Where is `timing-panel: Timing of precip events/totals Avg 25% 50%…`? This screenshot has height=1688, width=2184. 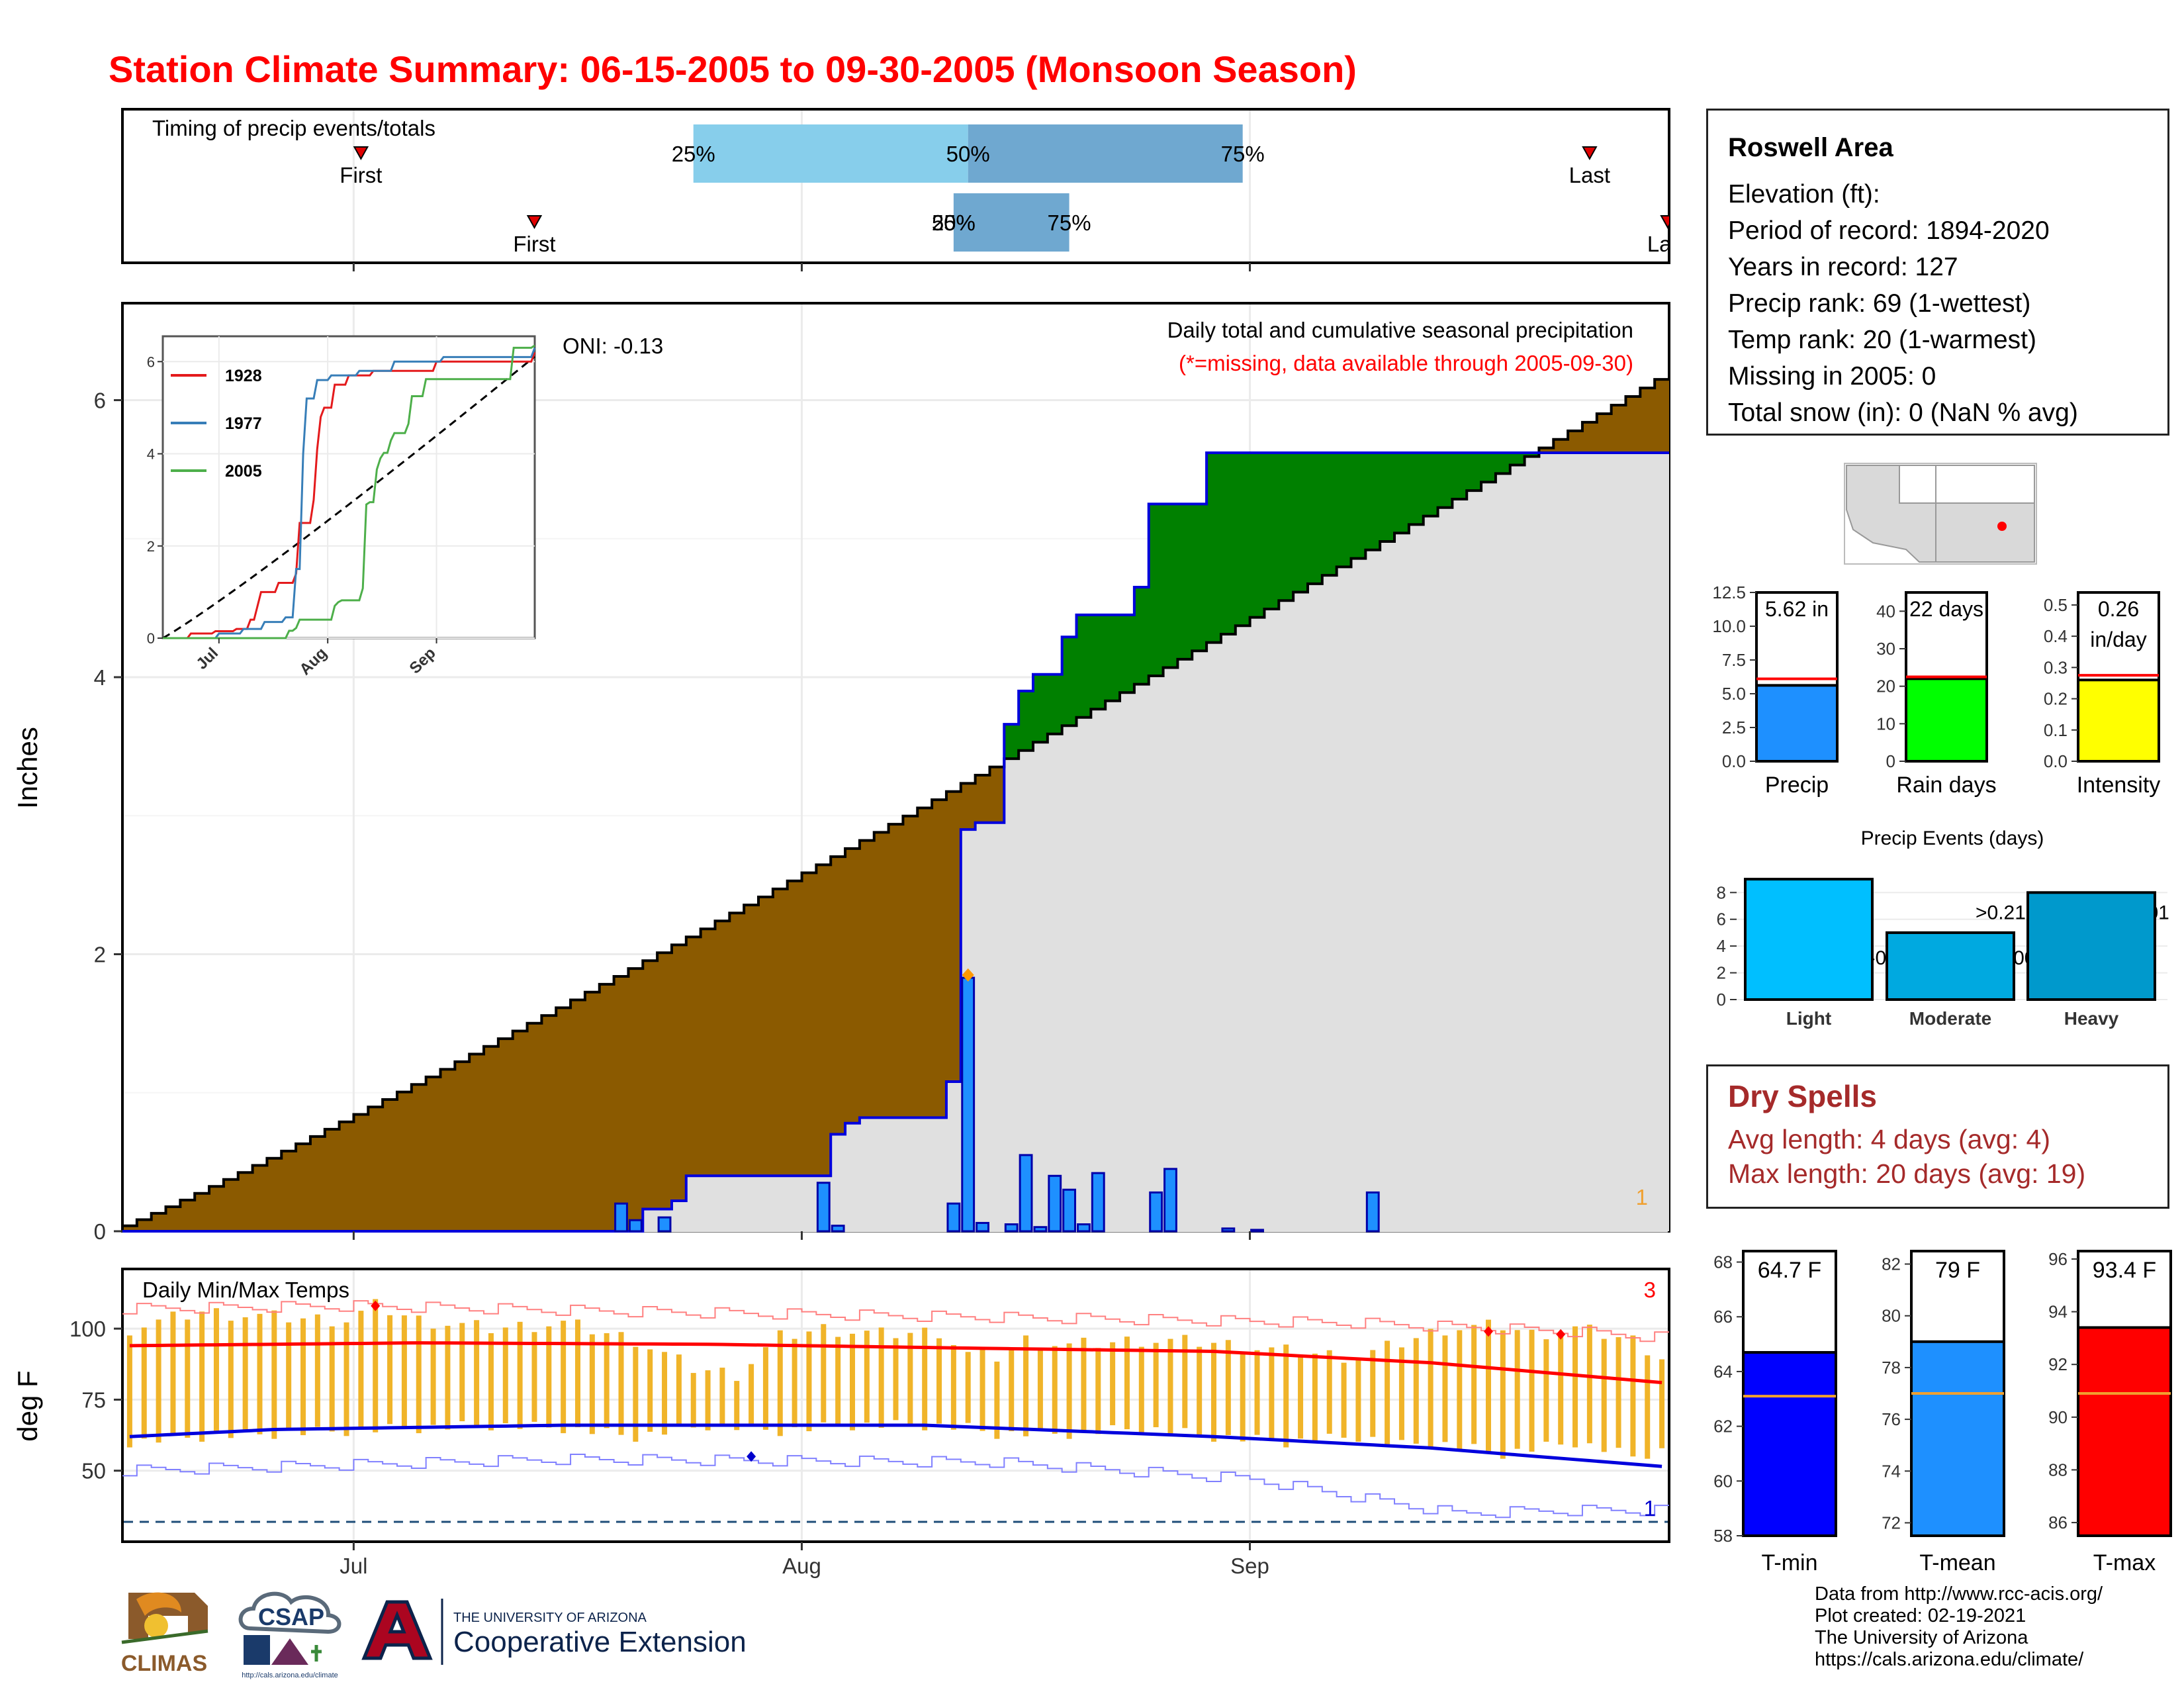
timing-panel: Timing of precip events/totals Avg 25% 50%… is located at coordinates (904, 186).